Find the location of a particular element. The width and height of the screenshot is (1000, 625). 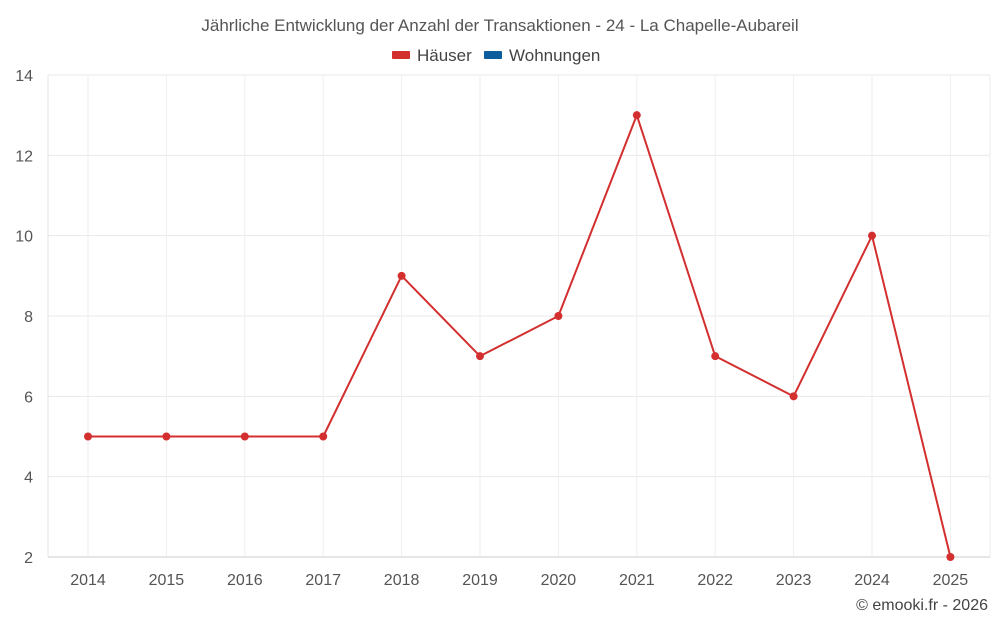

legend-item-houses: Häuser is located at coordinates (432, 55).